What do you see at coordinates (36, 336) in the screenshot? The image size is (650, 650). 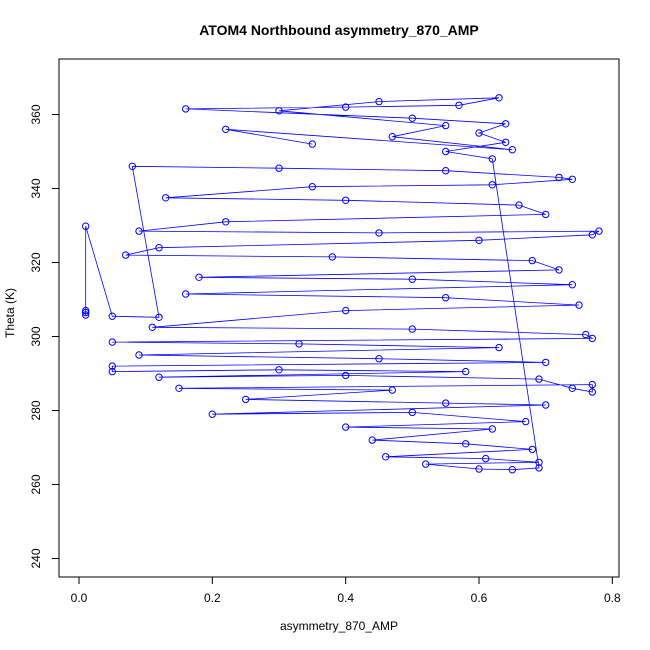 I see `y-tick-label: 300` at bounding box center [36, 336].